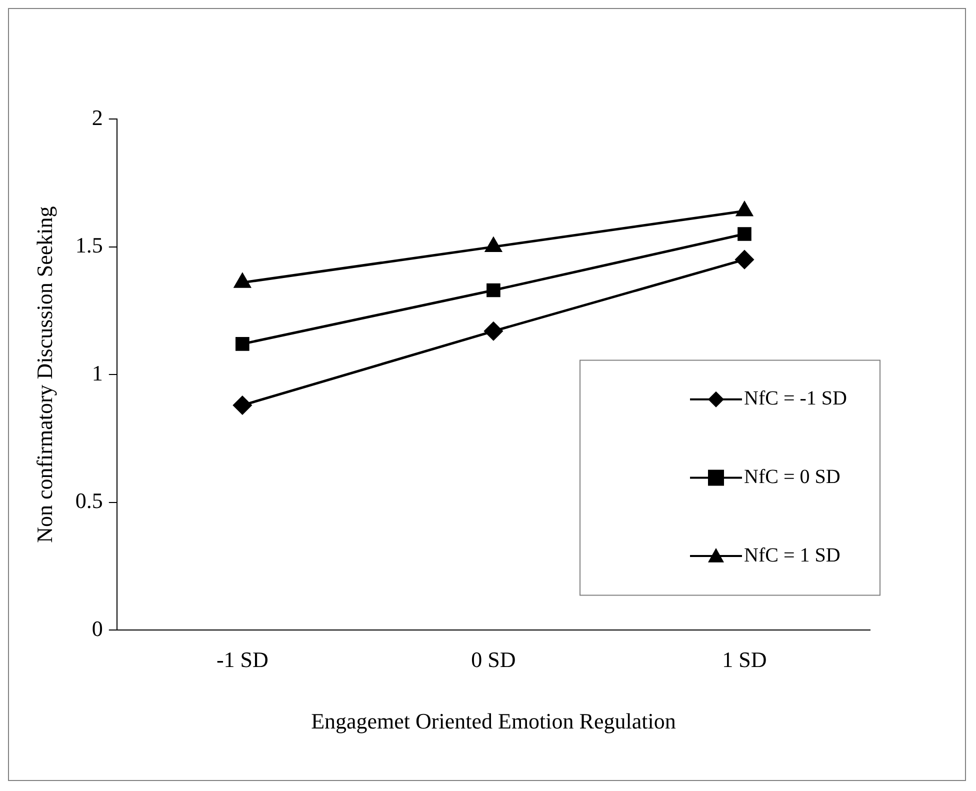  I want to click on x-tick-label: 1 SD, so click(744, 659).